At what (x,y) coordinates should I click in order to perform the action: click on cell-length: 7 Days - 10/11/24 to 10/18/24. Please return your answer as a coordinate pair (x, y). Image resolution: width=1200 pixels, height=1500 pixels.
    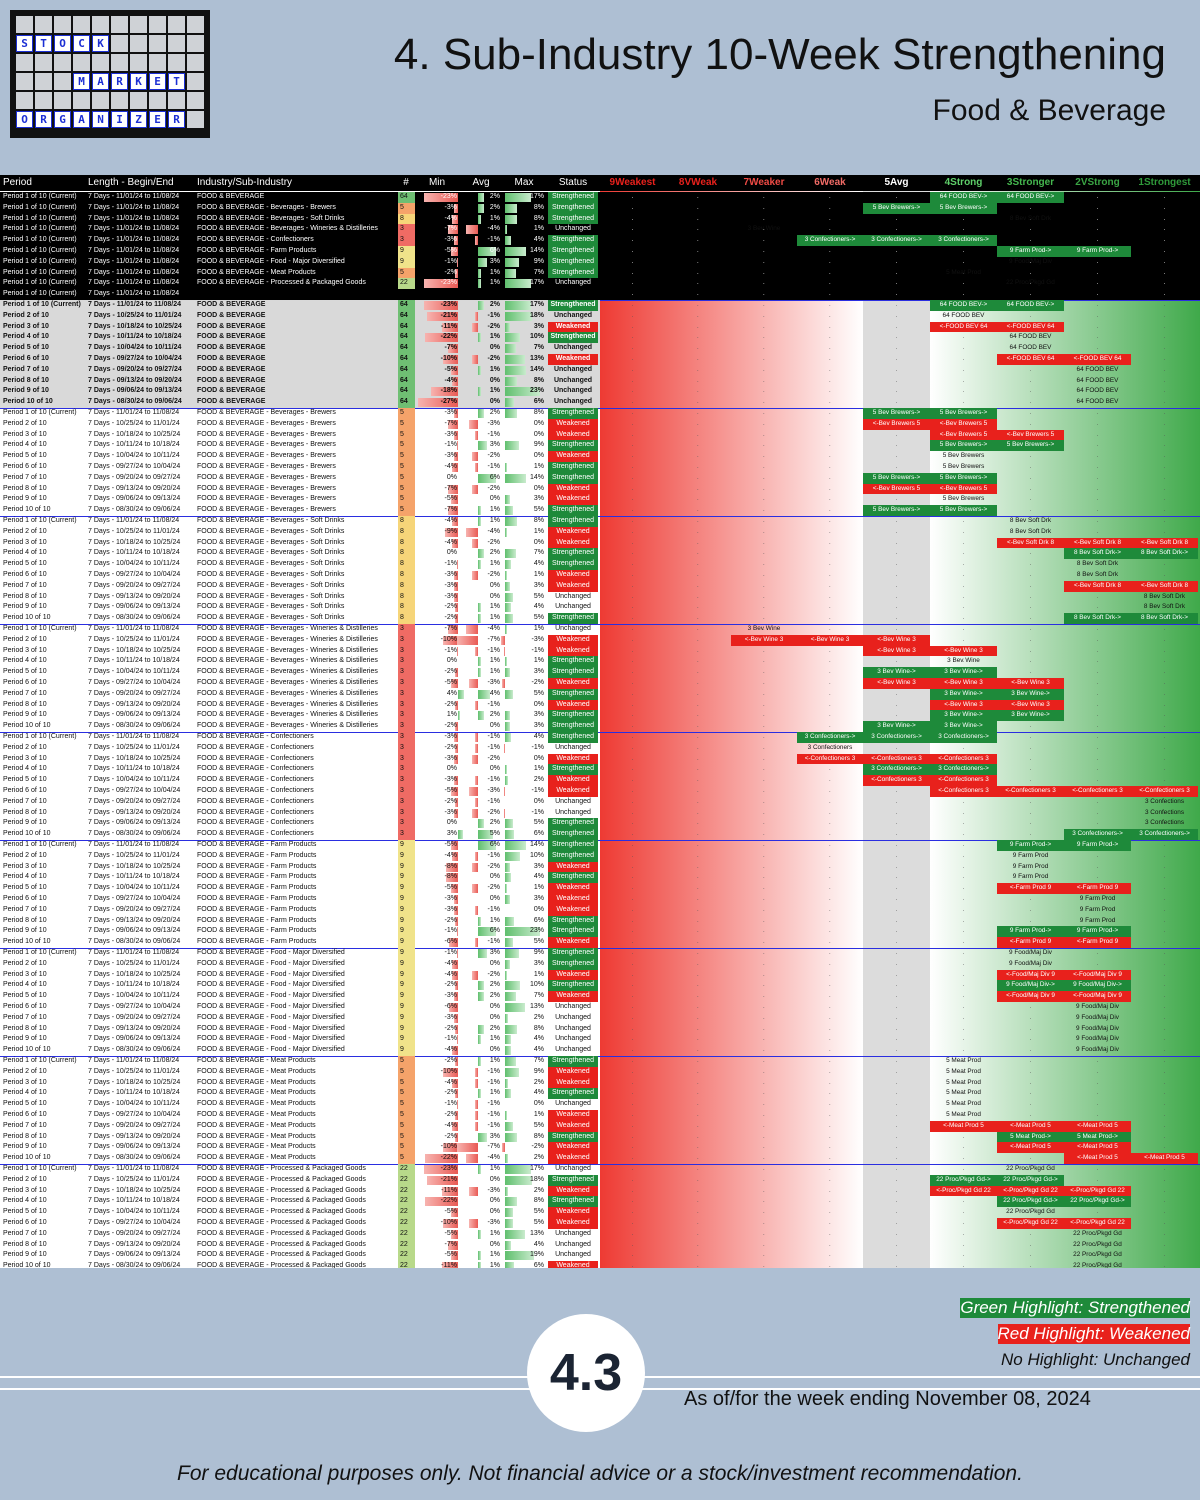
    Looking at the image, I should click on (134, 553).